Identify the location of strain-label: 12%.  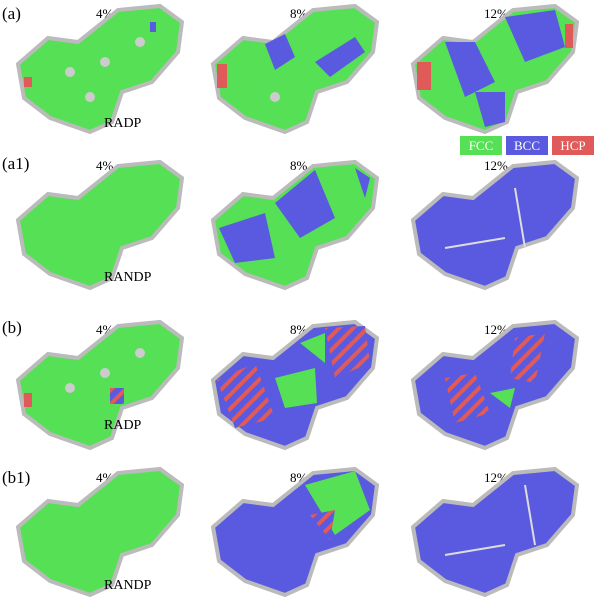
(496, 165).